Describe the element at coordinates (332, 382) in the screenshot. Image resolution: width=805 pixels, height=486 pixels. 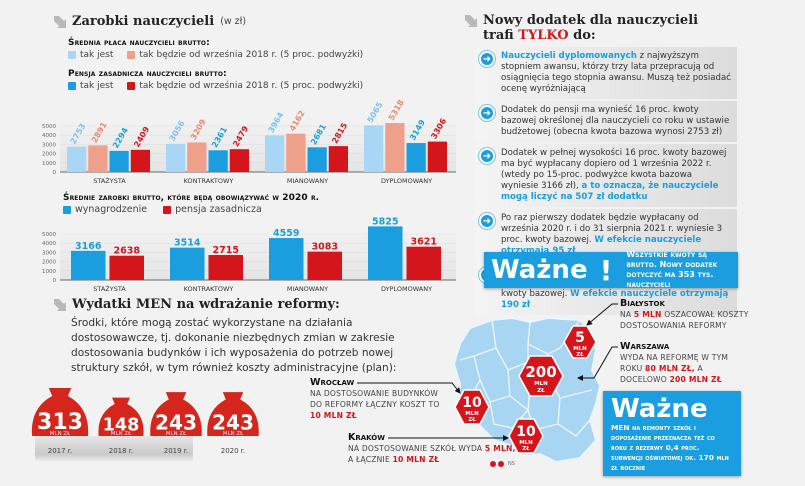
I see `city-name: Wrocław` at that location.